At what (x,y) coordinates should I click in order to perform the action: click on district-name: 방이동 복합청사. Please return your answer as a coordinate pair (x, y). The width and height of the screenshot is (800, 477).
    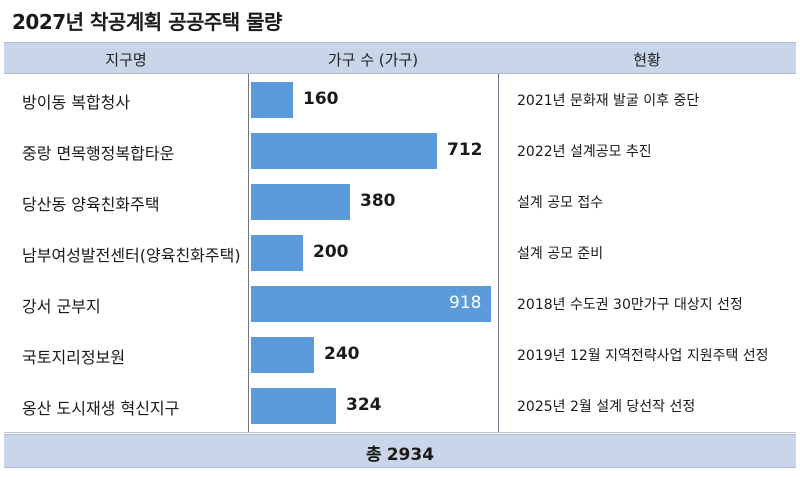
    Looking at the image, I should click on (76, 102).